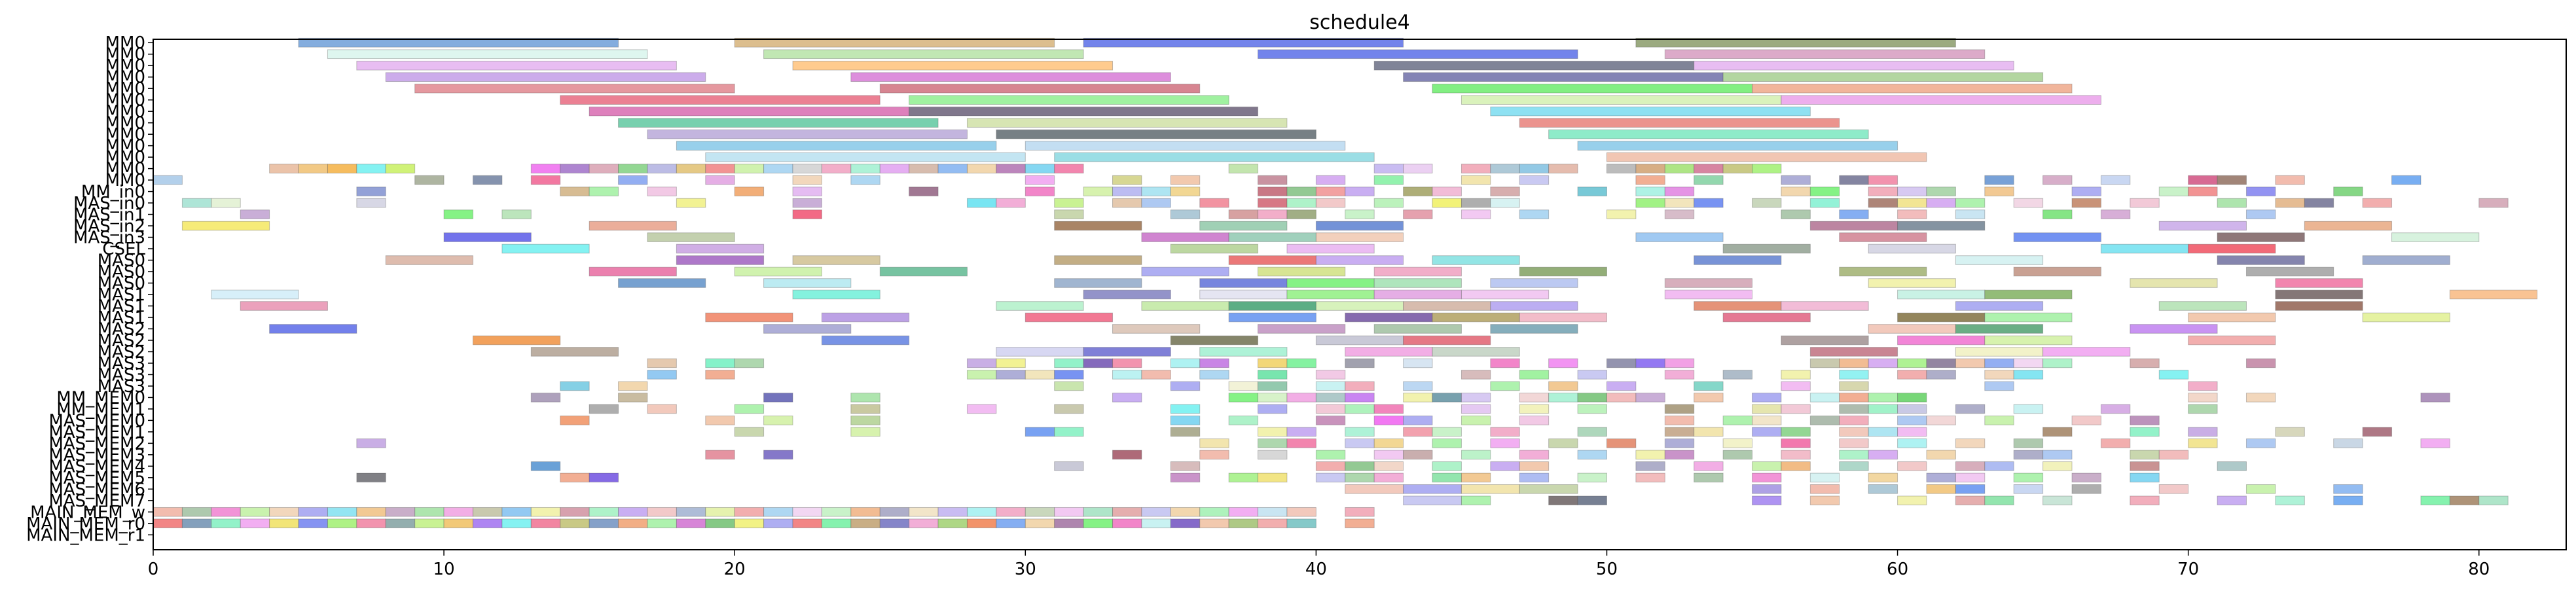 The image size is (2576, 589). Describe the element at coordinates (1897, 570) in the screenshot. I see `x-tick-label: 60` at that location.